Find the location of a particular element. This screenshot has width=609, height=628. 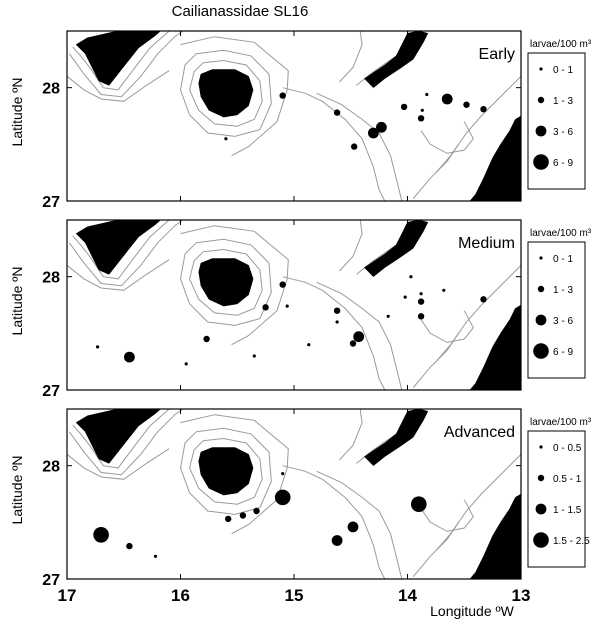

legend-label: 1 - 3 is located at coordinates (563, 101).